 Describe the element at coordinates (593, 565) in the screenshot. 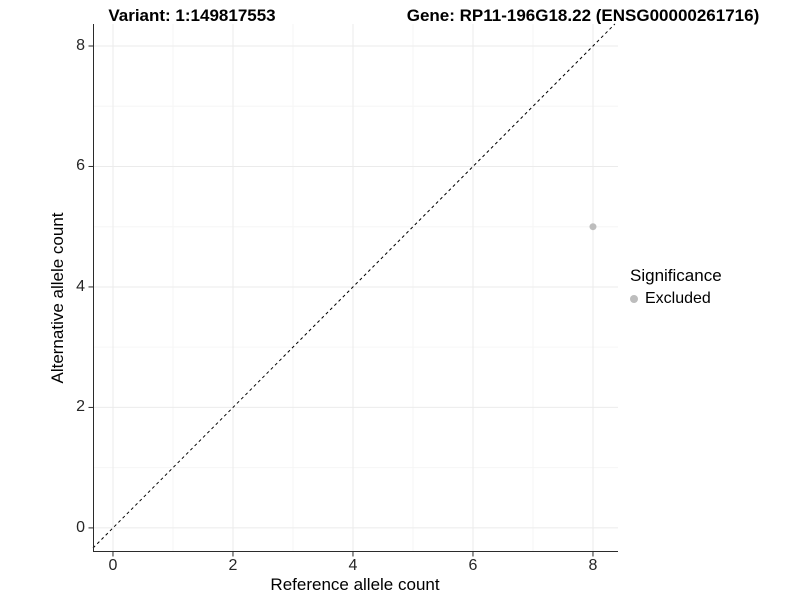

I see `x-tick-label: 8` at that location.